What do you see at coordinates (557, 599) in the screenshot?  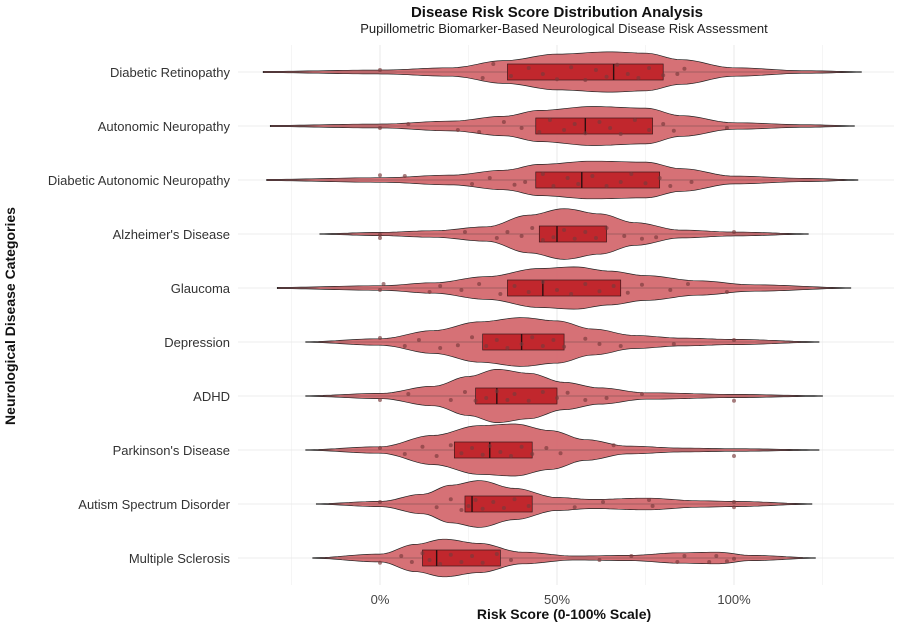 I see `x-tick-label: 50%` at bounding box center [557, 599].